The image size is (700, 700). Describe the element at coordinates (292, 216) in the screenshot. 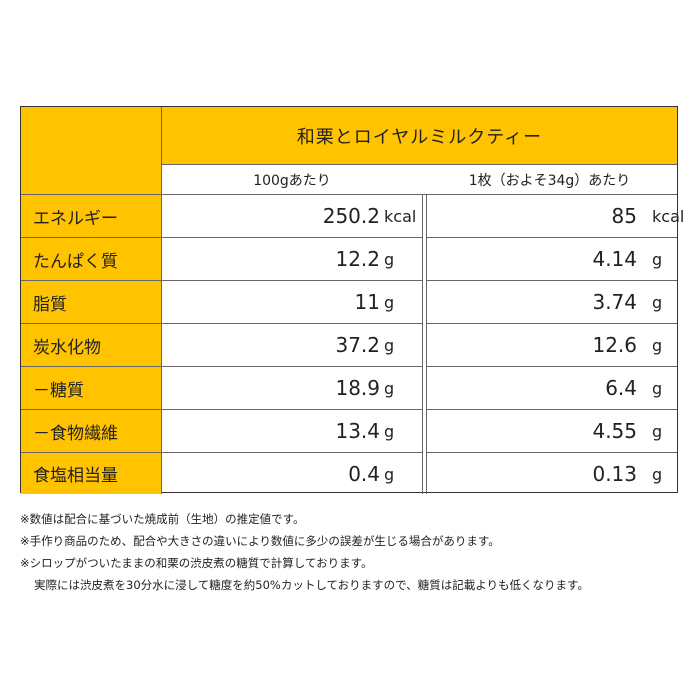

I see `cell-per-100g: 250.2 kcal` at that location.